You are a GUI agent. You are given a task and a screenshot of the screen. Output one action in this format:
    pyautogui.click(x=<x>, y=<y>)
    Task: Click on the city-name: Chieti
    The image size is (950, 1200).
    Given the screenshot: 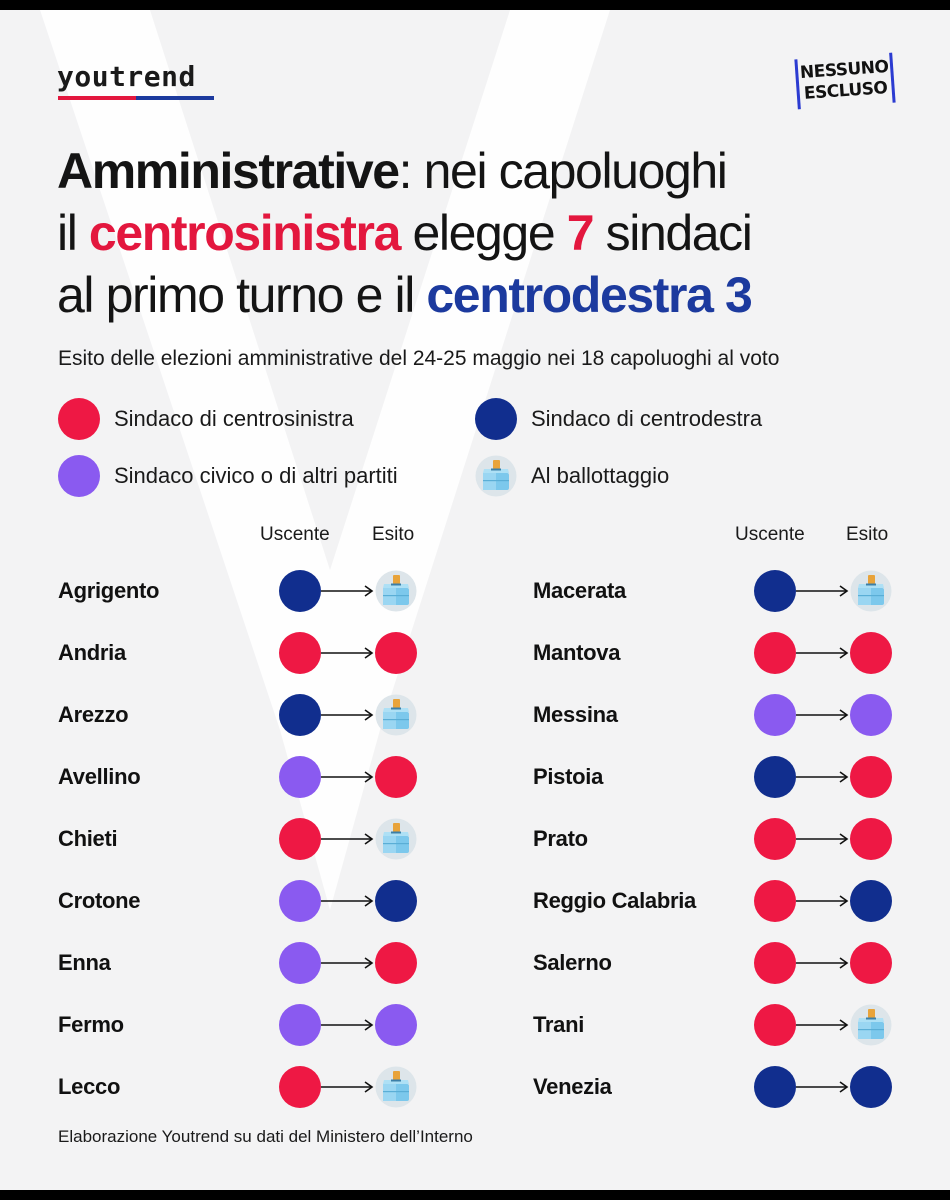 What is the action you would take?
    pyautogui.click(x=88, y=838)
    